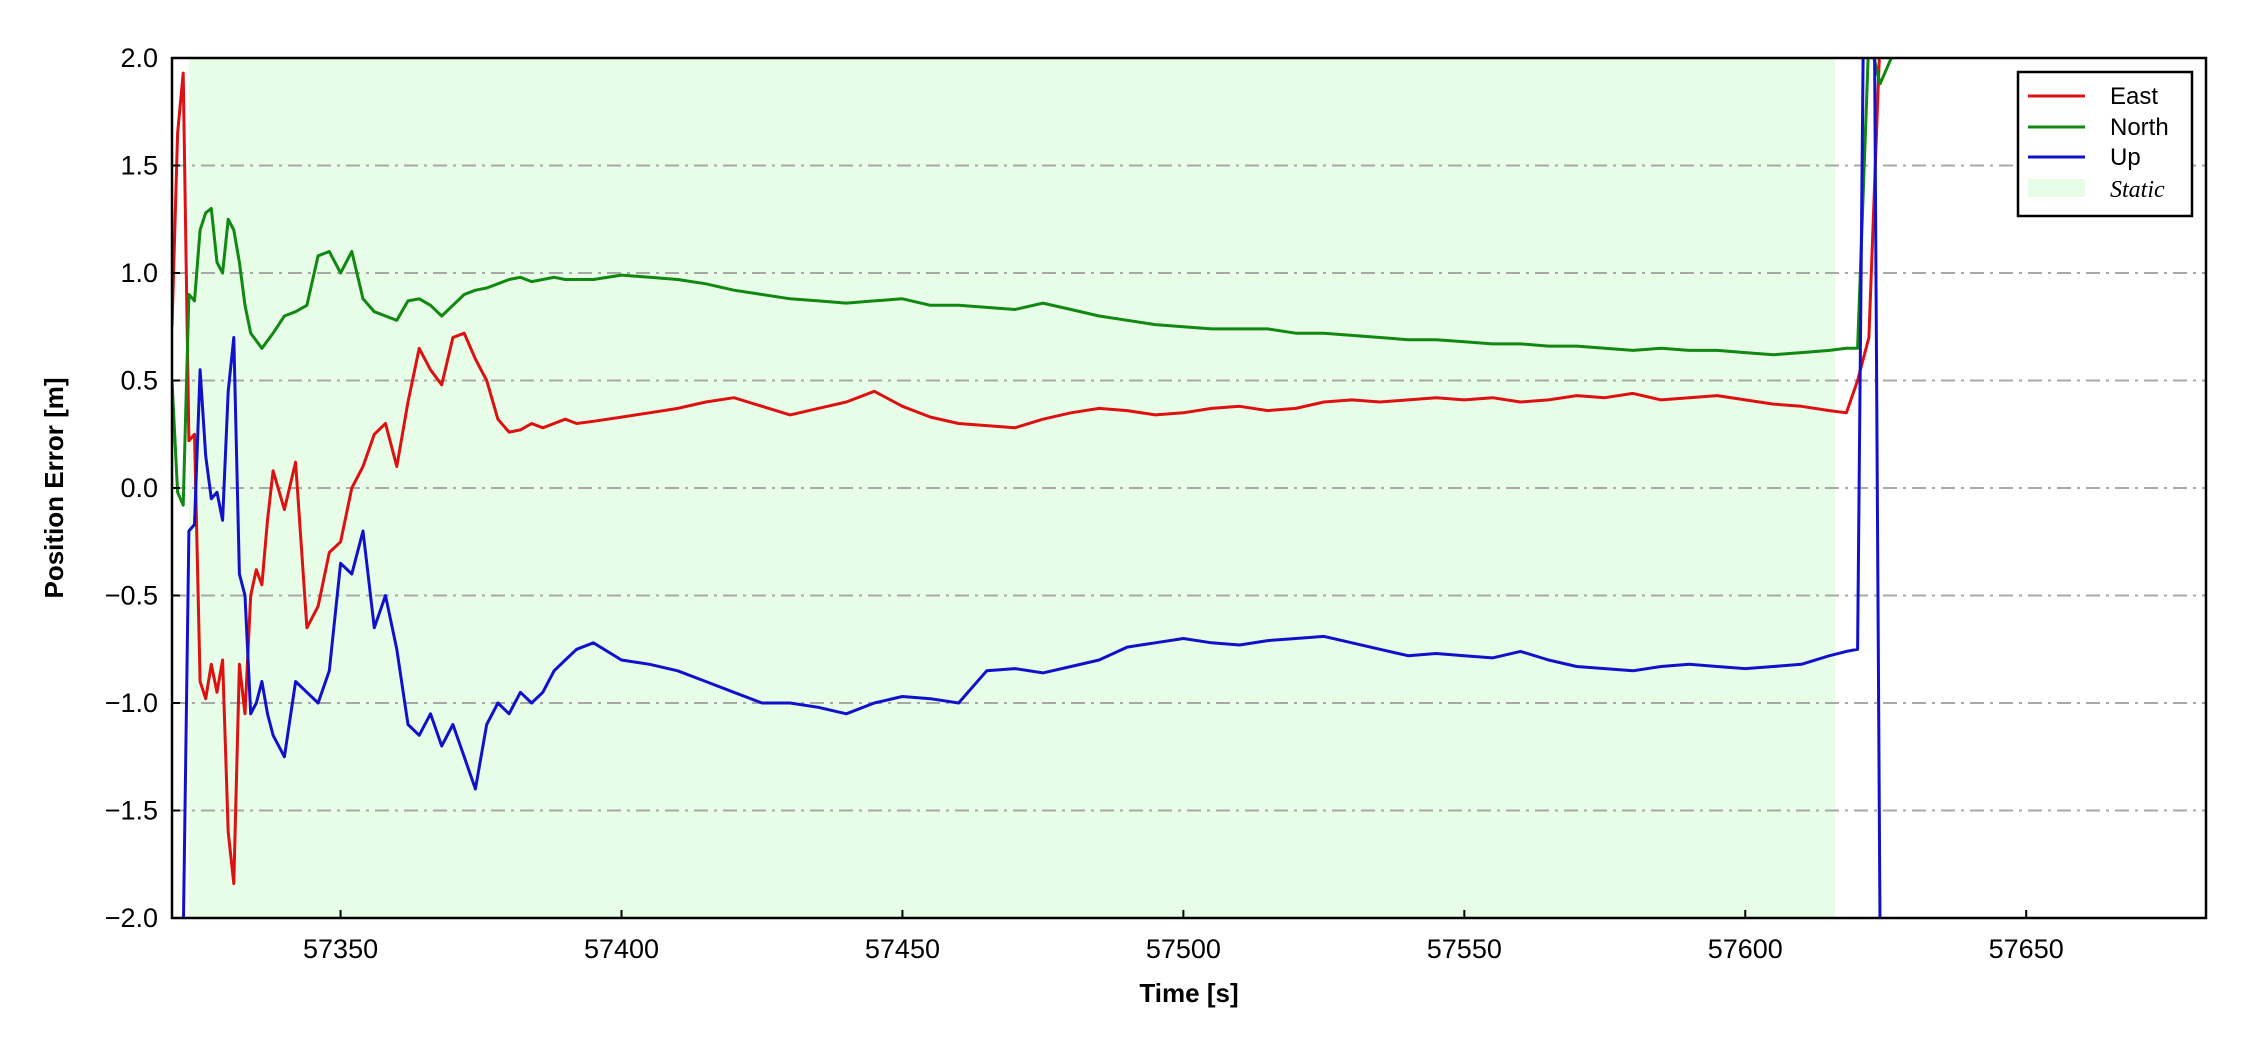 The image size is (2250, 1050). Describe the element at coordinates (340, 949) in the screenshot. I see `x-tick-label: 57350` at that location.